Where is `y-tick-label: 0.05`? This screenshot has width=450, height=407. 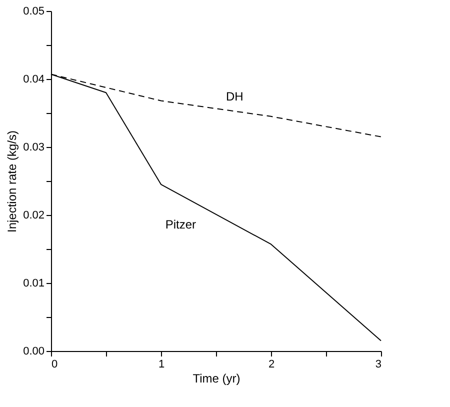
y-tick-label: 0.05 is located at coordinates (33, 12).